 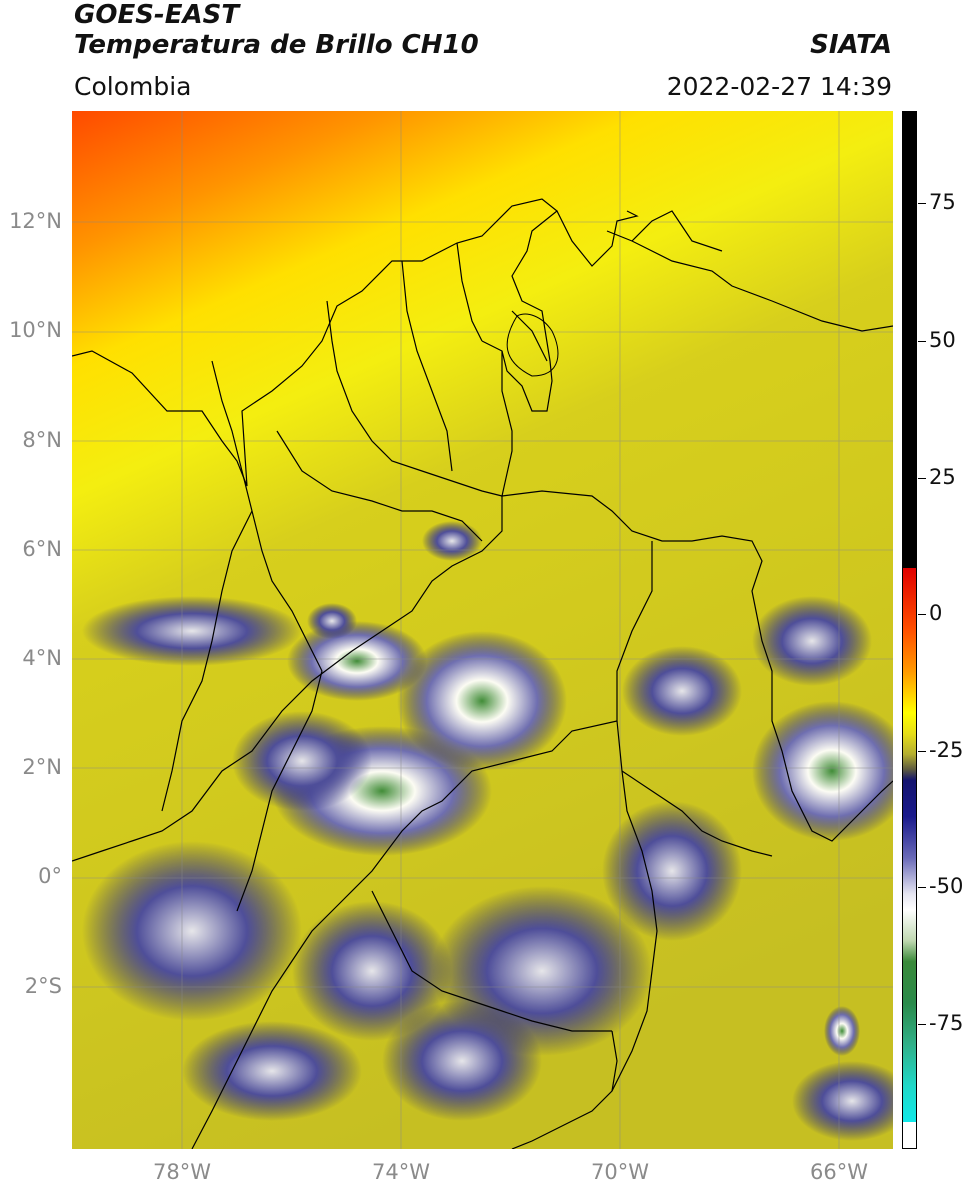 I want to click on lat-label: 6°N, so click(x=42, y=549).